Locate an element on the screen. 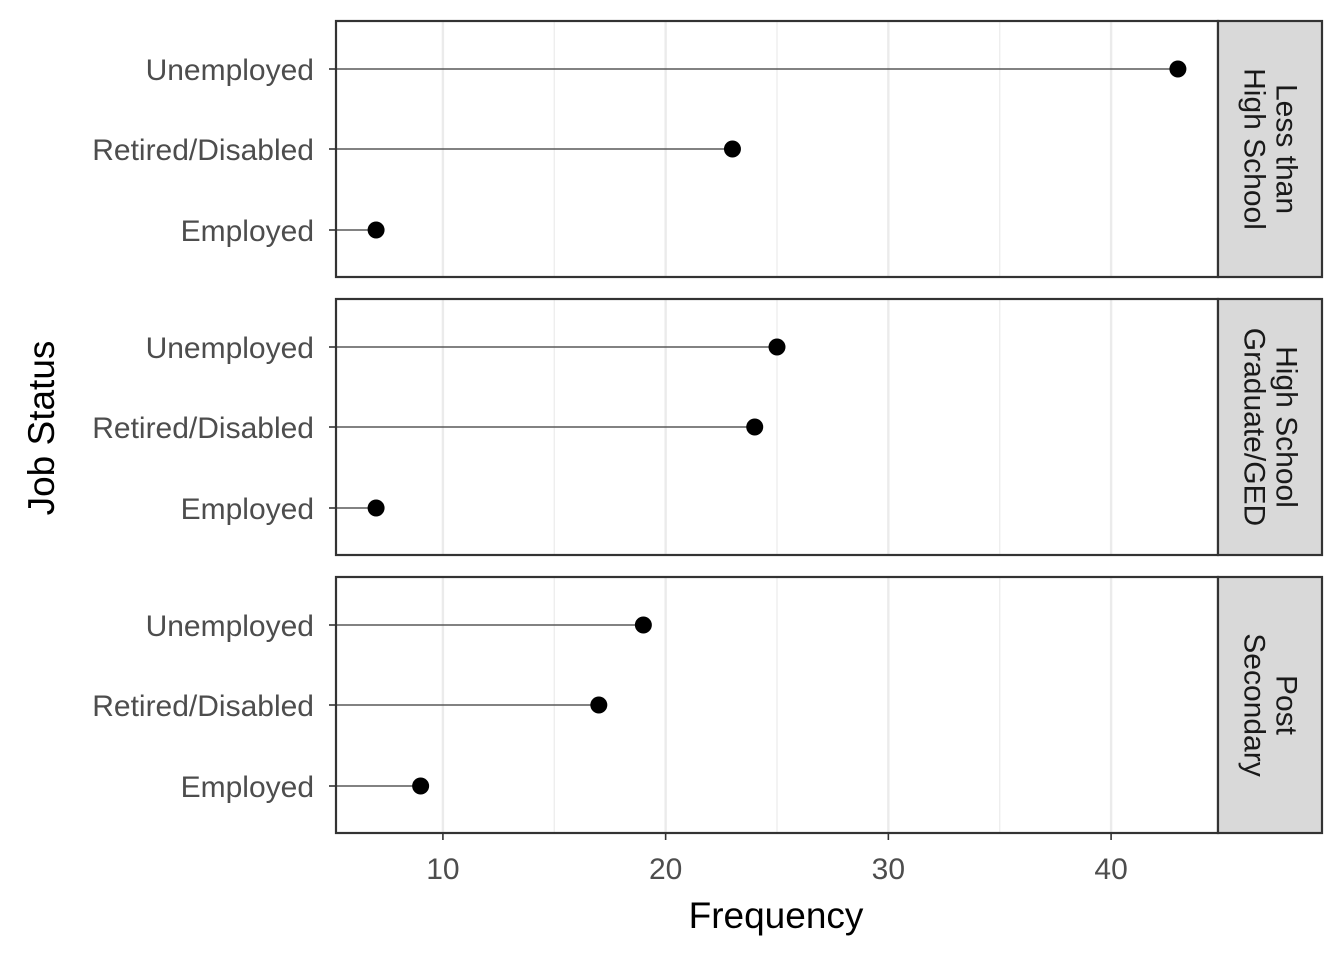  x-axis: 10 20 30 40 is located at coordinates (777, 859).